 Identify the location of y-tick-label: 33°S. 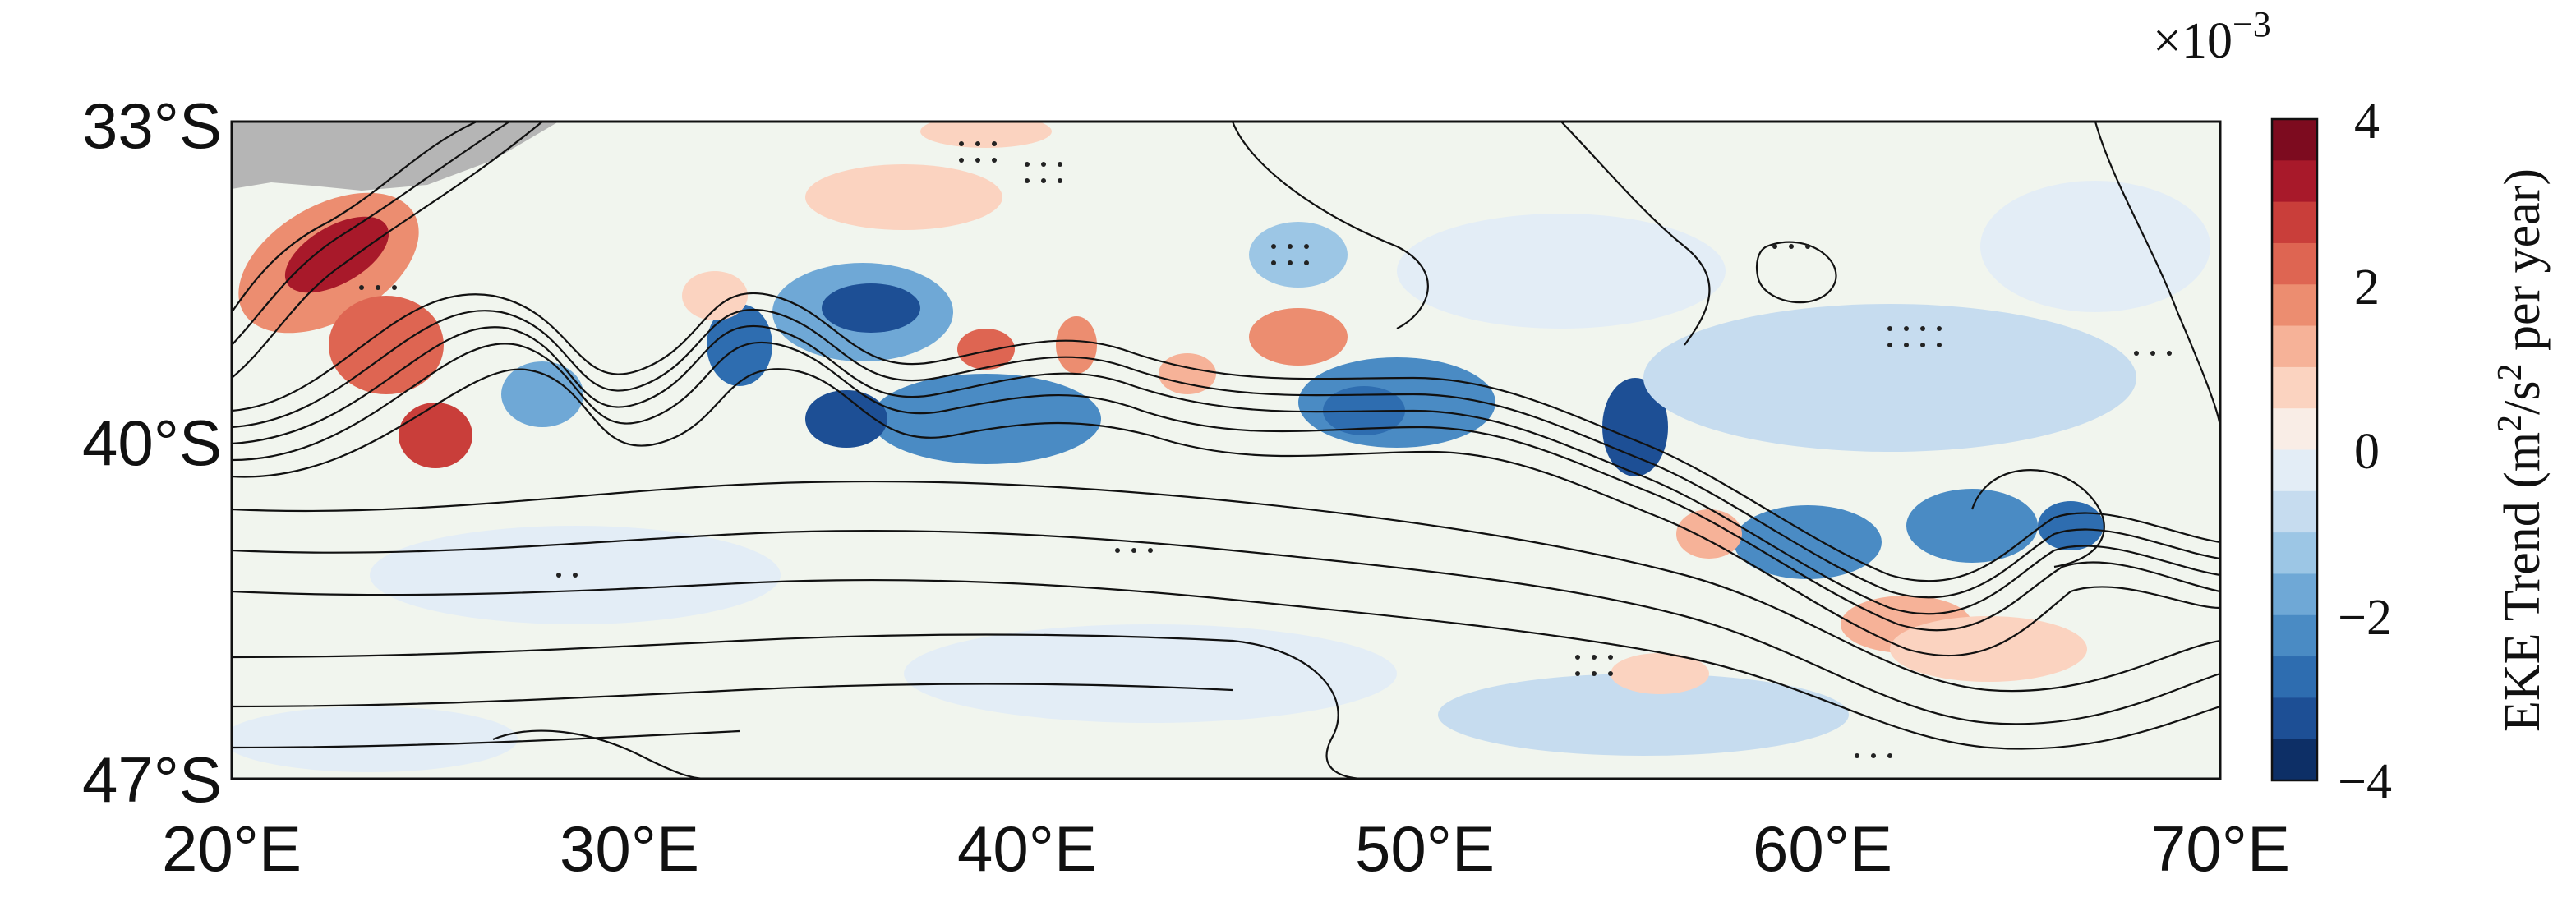
(152, 126).